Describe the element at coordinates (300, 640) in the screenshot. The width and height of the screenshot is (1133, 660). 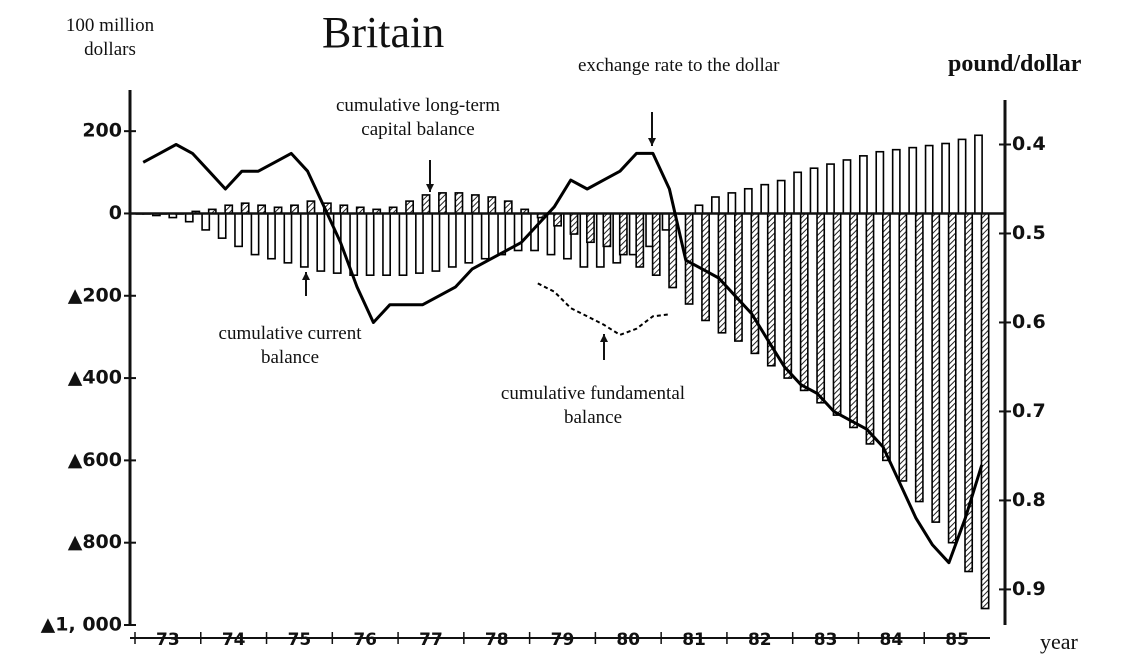
I see `x-tick-label: 75` at that location.